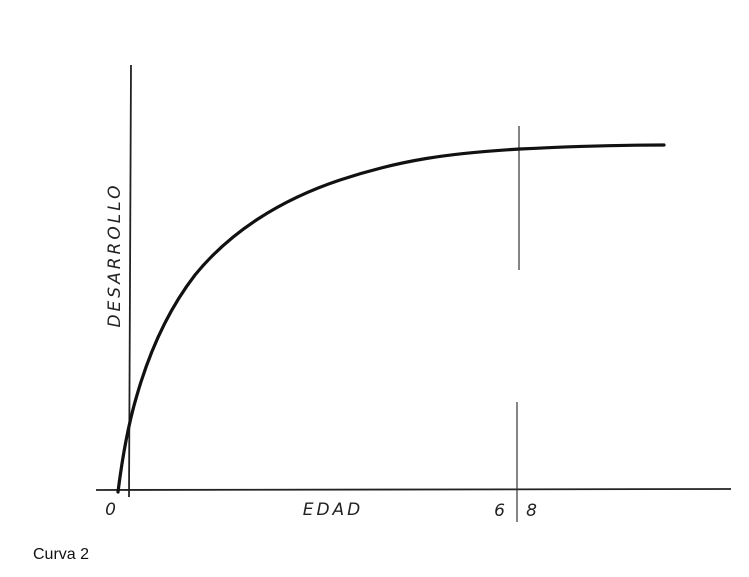 The image size is (749, 577). I want to click on x-tick-label: 0, so click(112, 510).